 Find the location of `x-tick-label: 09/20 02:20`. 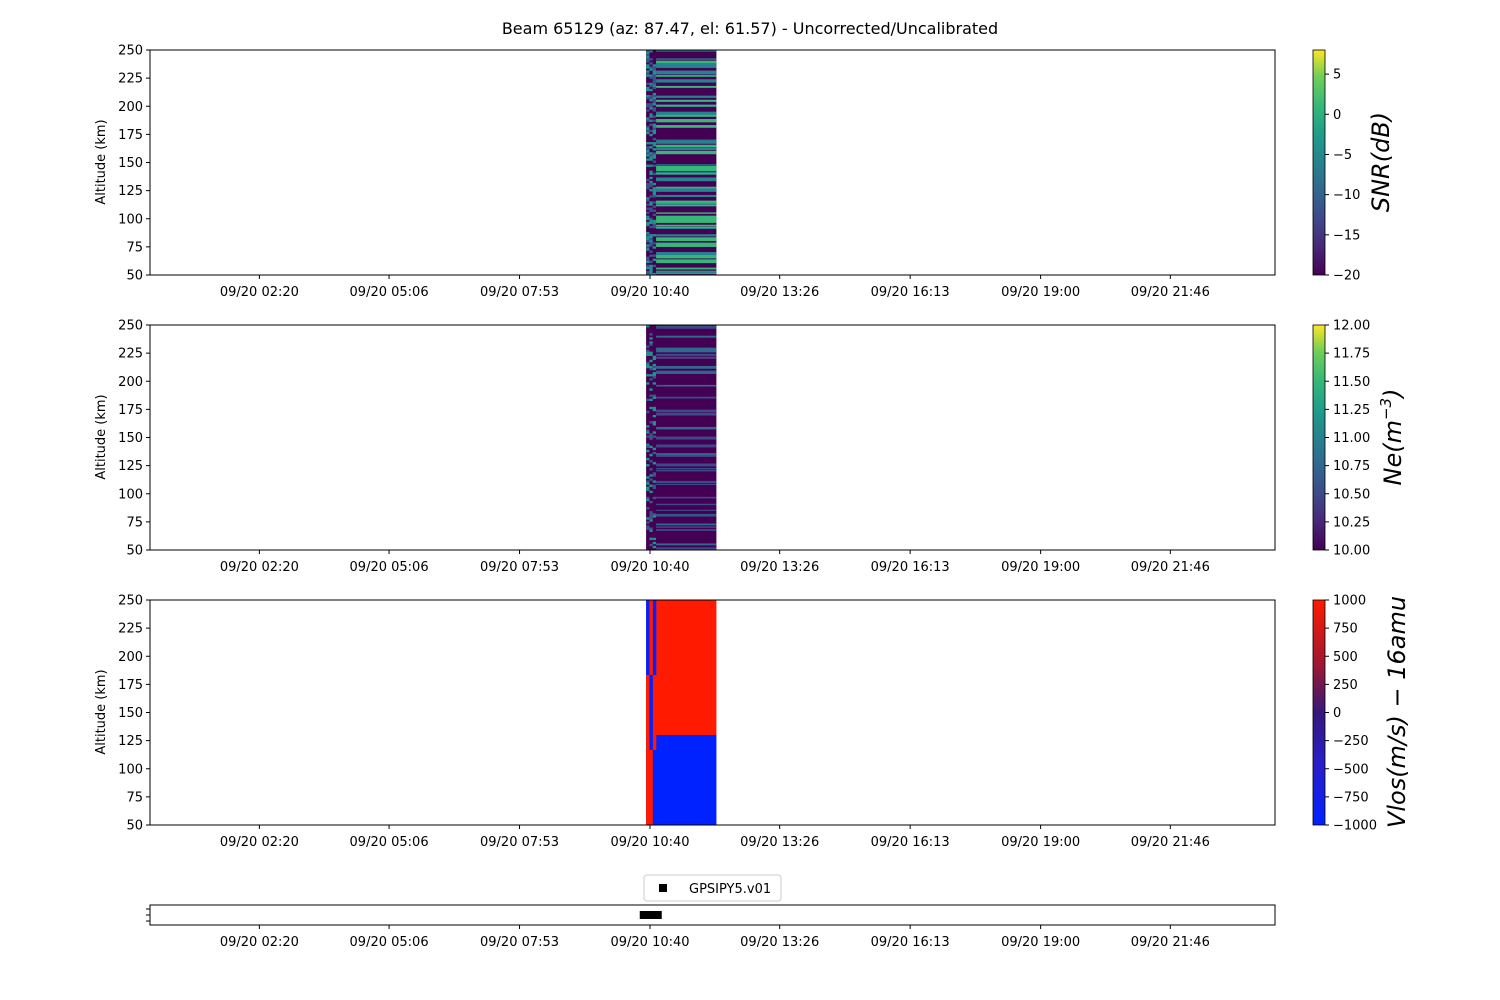

x-tick-label: 09/20 02:20 is located at coordinates (259, 567).